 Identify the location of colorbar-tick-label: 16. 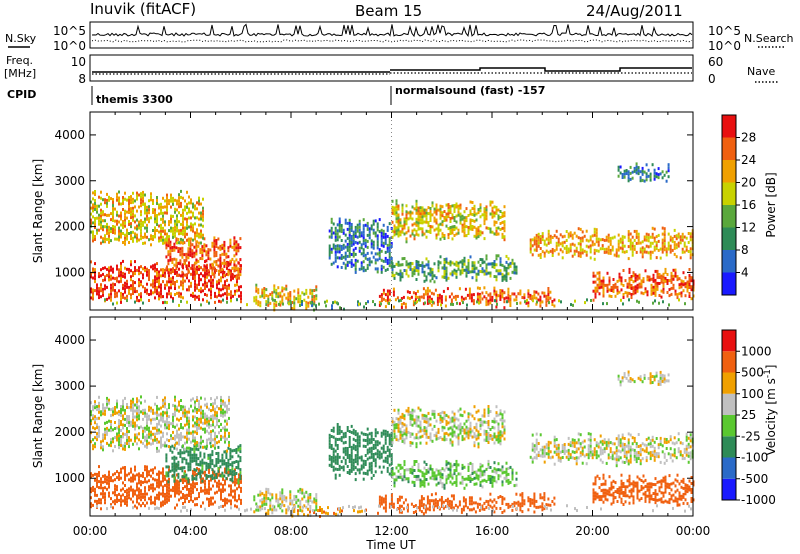
(748, 205).